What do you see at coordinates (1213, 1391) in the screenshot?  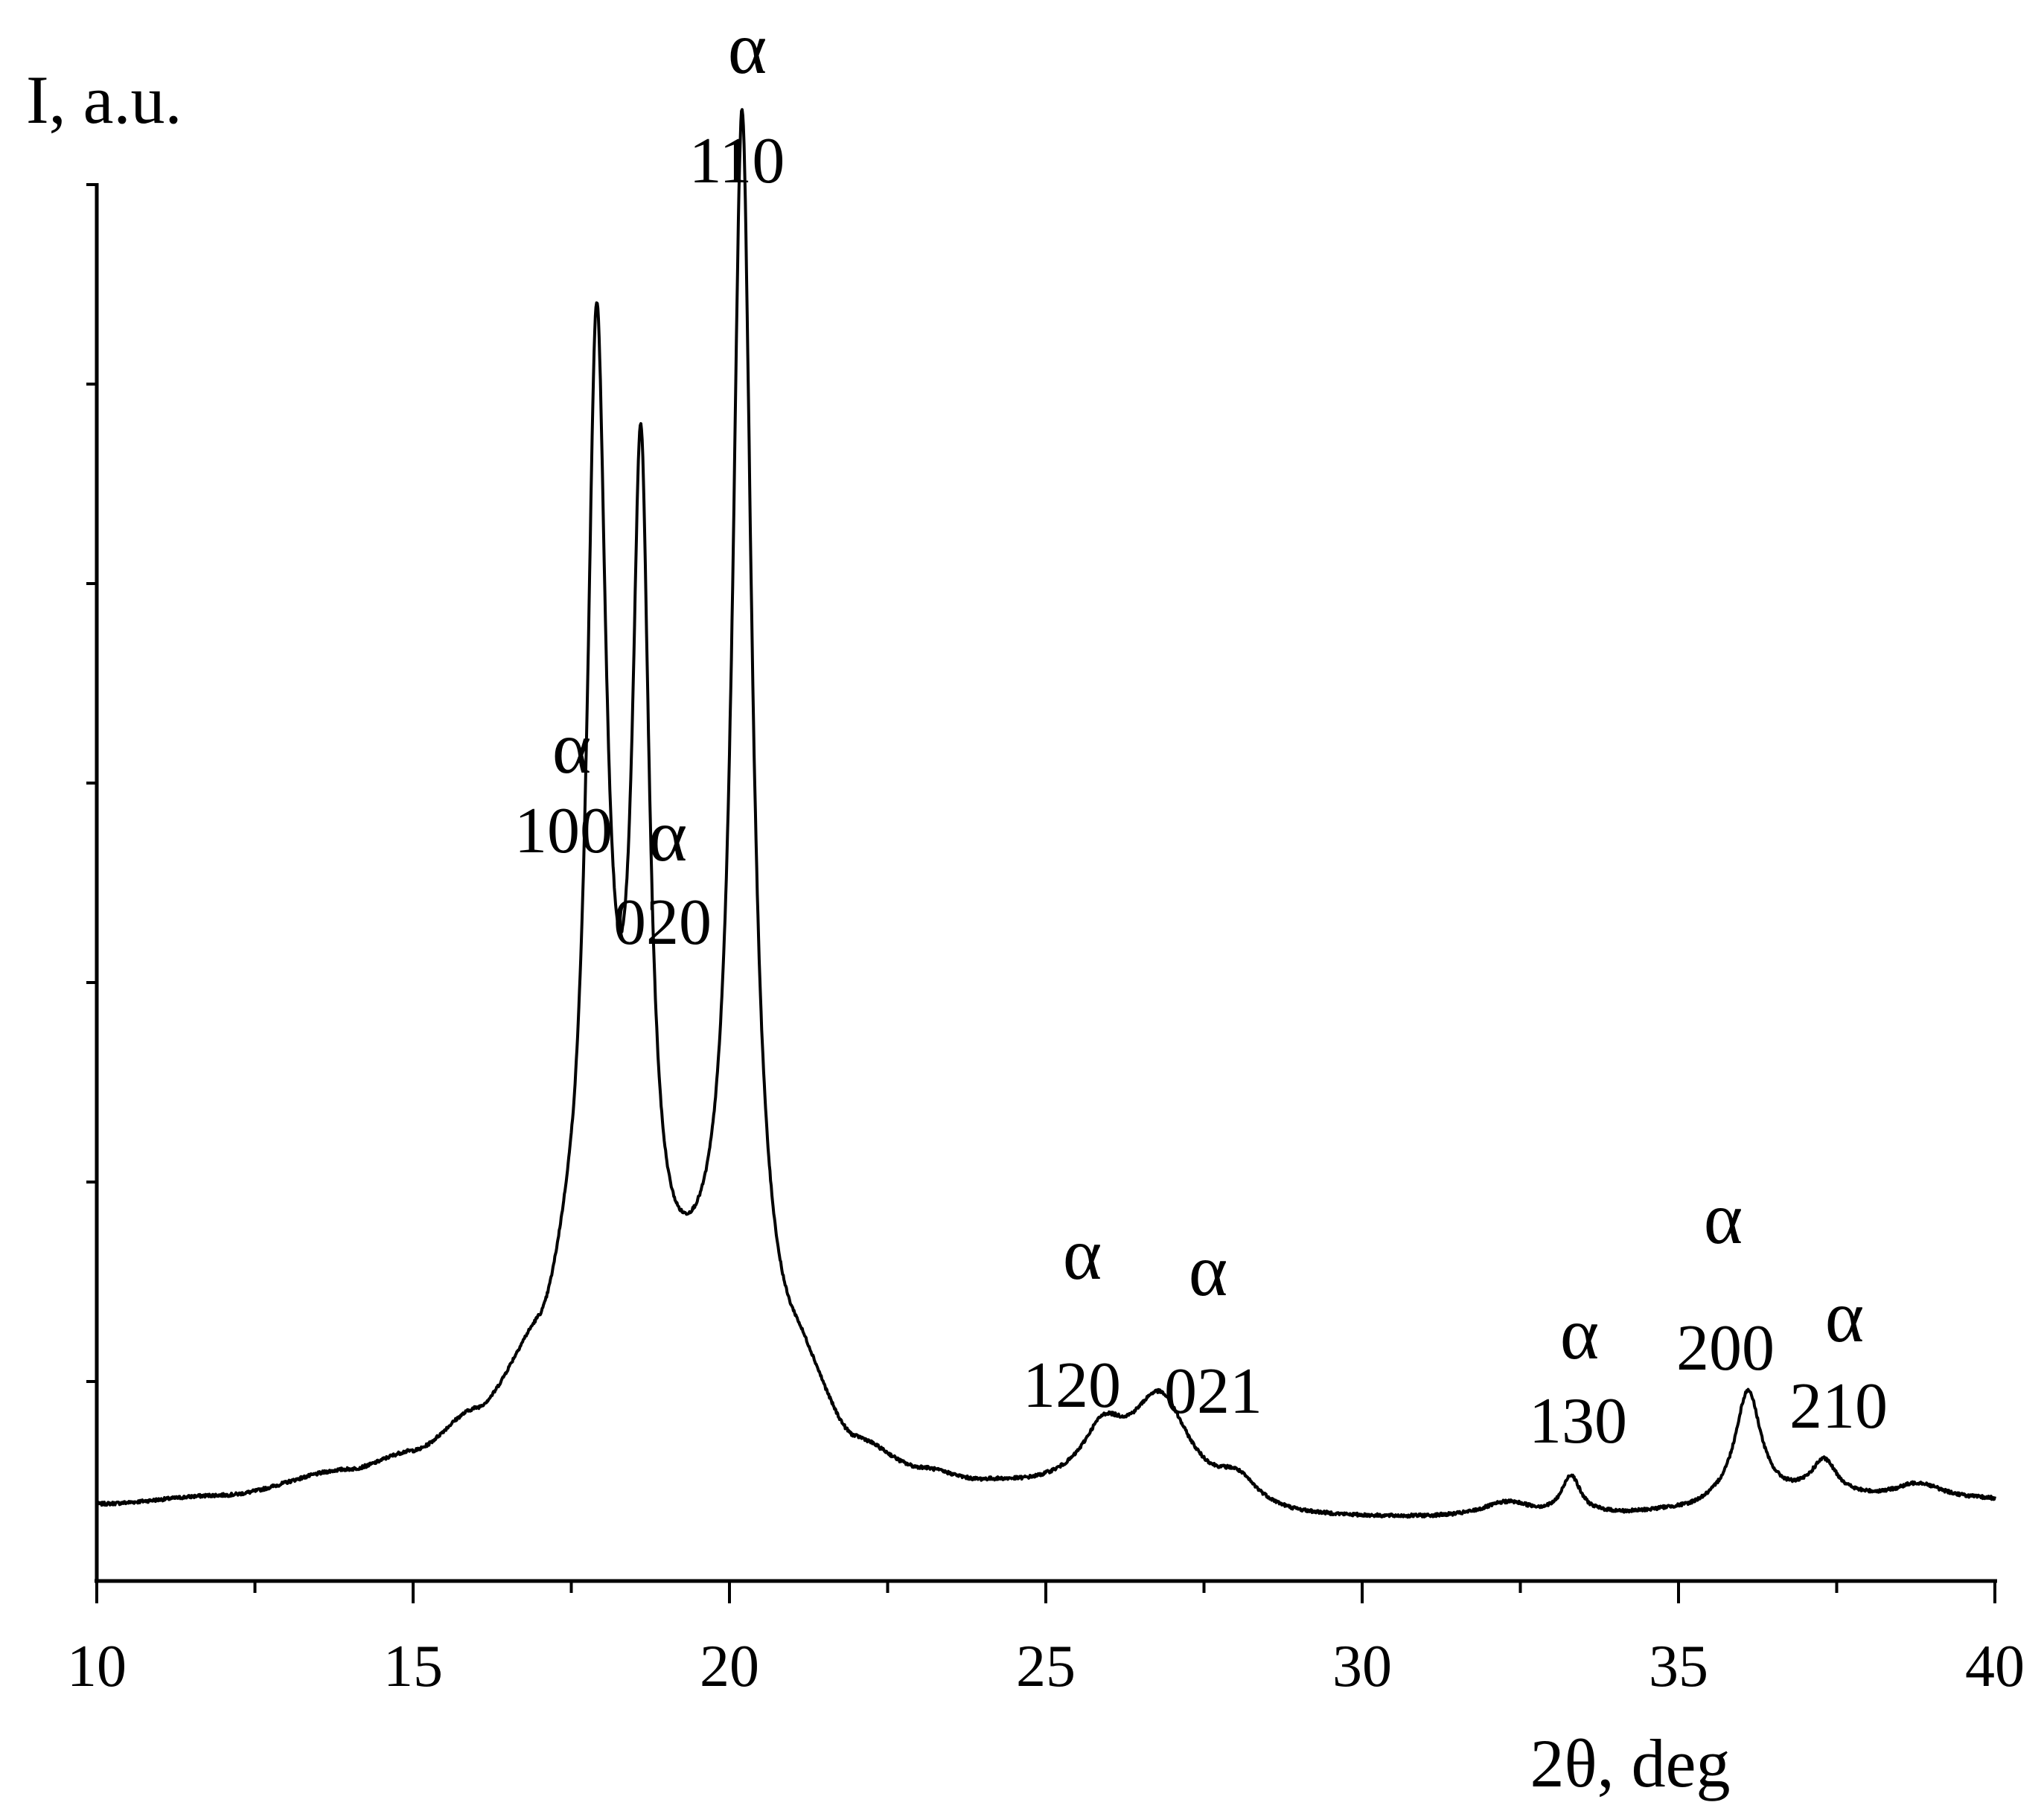 I see `peak-hkl-label: 021` at bounding box center [1213, 1391].